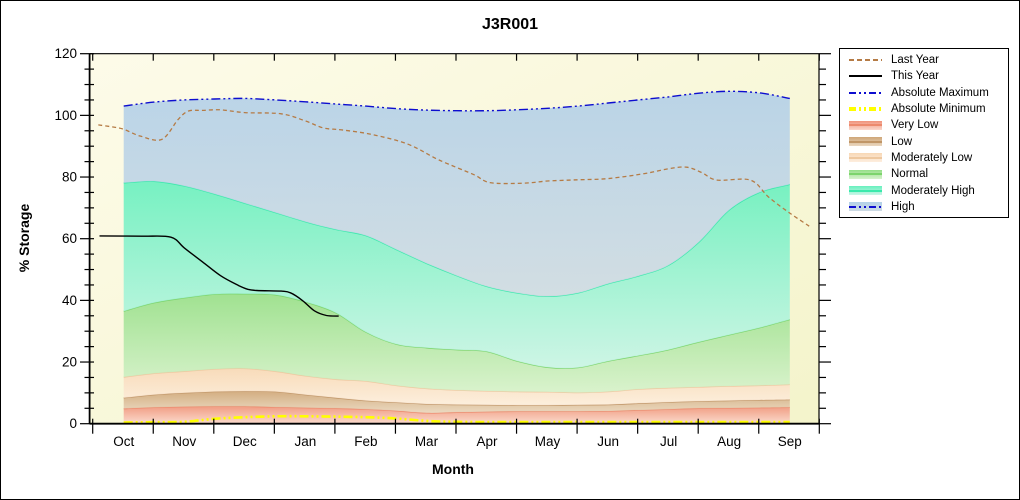  What do you see at coordinates (123, 441) in the screenshot?
I see `x-tick-label: Oct` at bounding box center [123, 441].